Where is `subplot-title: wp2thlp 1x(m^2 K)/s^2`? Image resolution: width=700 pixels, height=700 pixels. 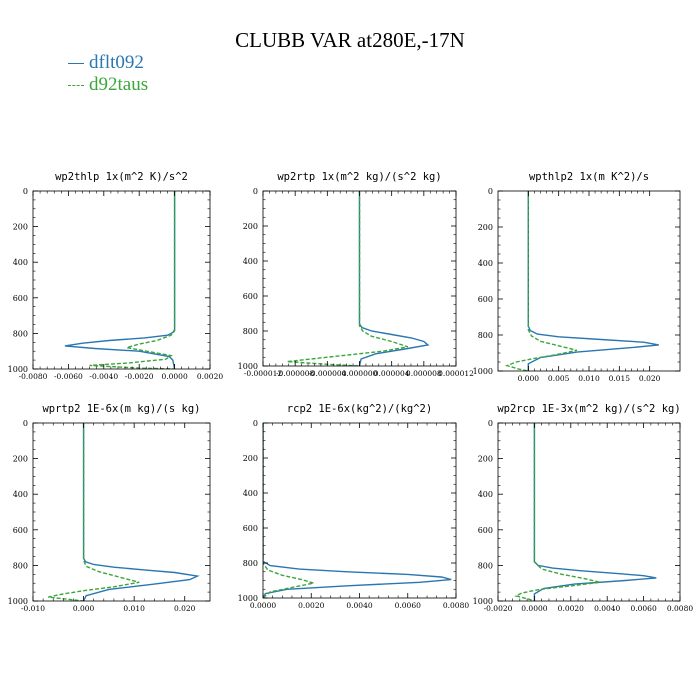 subplot-title: wp2thlp 1x(m^2 K)/s^2 is located at coordinates (121, 177).